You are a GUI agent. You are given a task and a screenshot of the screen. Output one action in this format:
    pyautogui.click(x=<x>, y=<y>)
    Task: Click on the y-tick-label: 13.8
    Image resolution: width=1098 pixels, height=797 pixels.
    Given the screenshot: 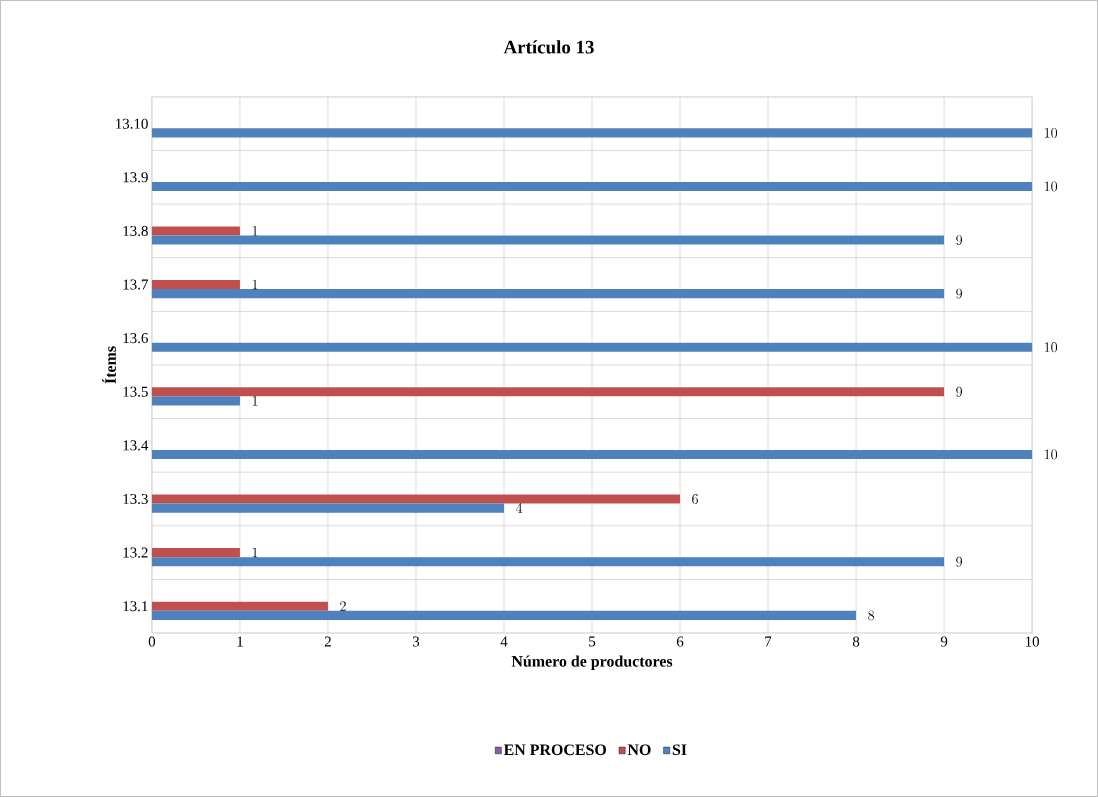 What is the action you would take?
    pyautogui.click(x=135, y=231)
    